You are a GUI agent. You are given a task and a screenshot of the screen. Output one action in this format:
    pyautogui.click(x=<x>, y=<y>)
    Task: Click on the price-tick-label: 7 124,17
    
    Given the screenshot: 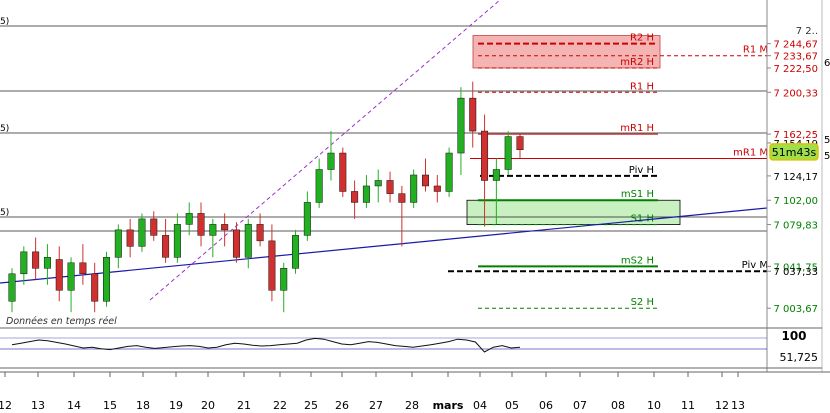 What is the action you would take?
    pyautogui.click(x=795, y=177)
    